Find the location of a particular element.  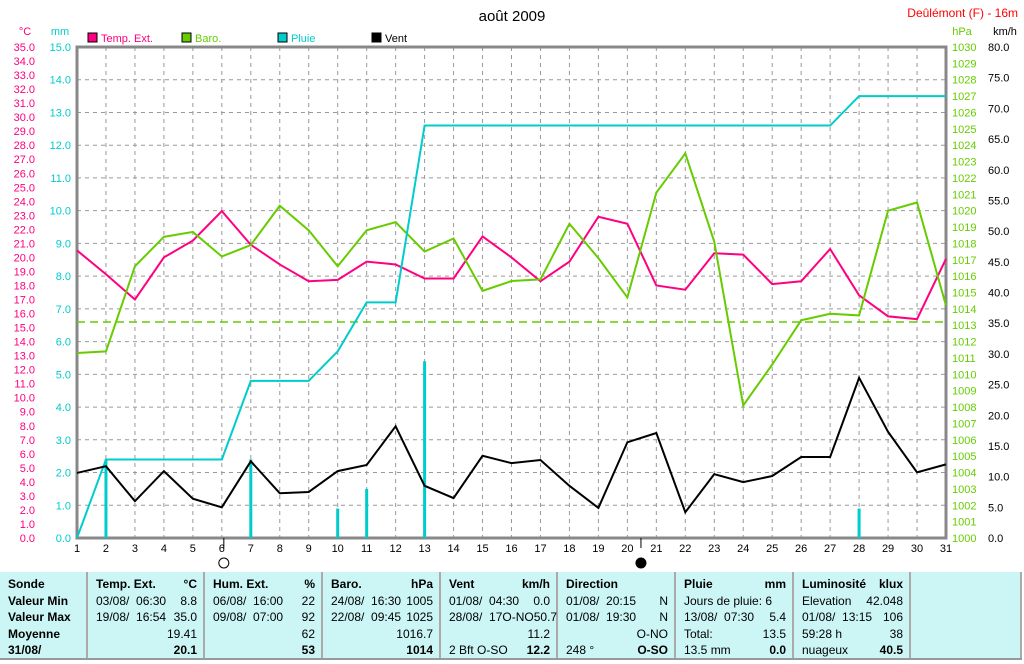

temp-tick-label: 32.0 is located at coordinates (24, 90).